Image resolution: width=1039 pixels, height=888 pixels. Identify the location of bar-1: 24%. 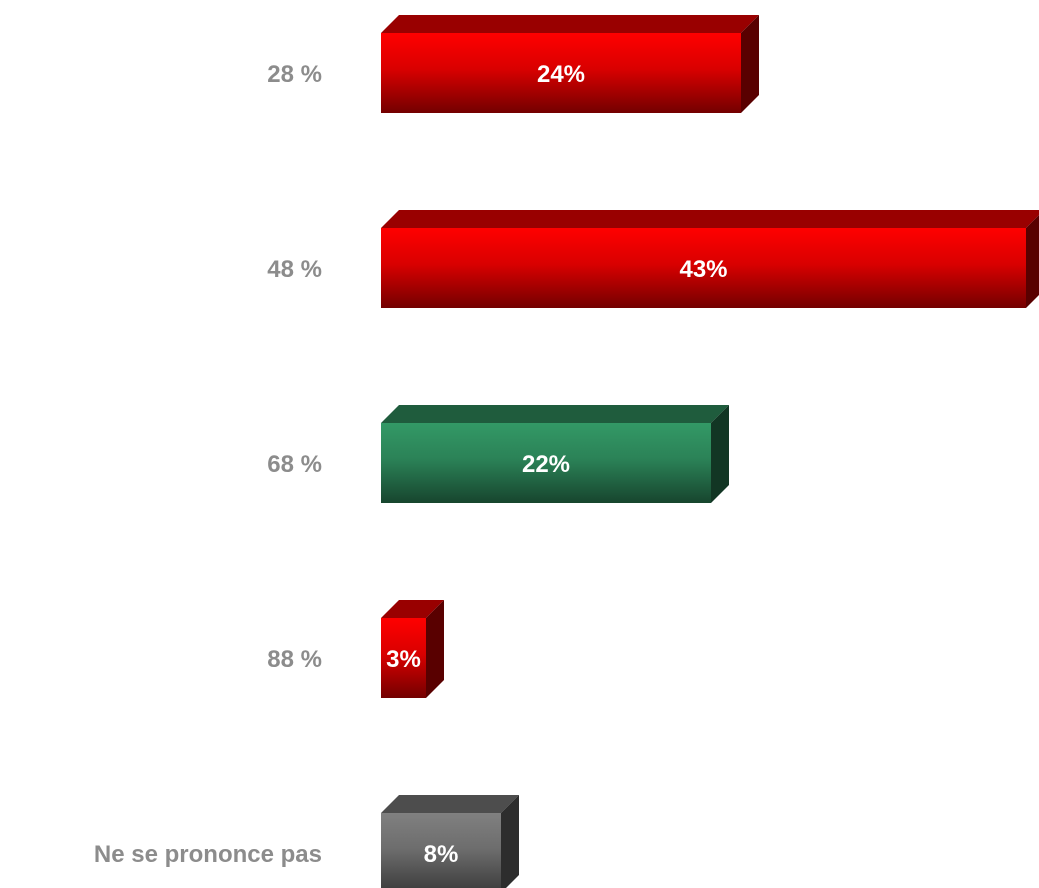
(570, 64).